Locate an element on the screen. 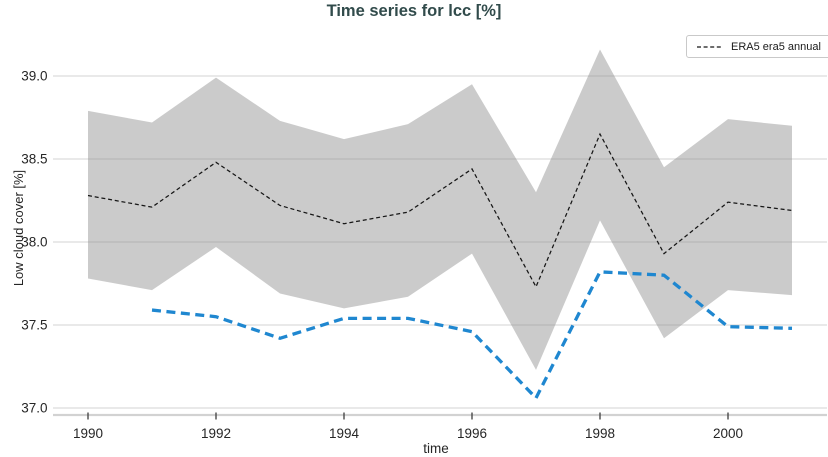 This screenshot has width=828, height=457. legend-label: ERA5 era5 annual is located at coordinates (776, 46).